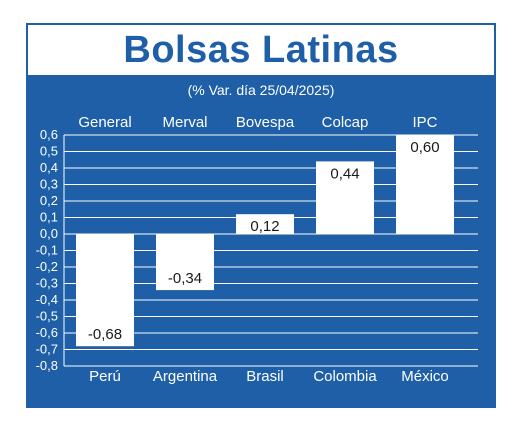  Describe the element at coordinates (47, 250) in the screenshot. I see `y-tick-label: -0,1` at that location.